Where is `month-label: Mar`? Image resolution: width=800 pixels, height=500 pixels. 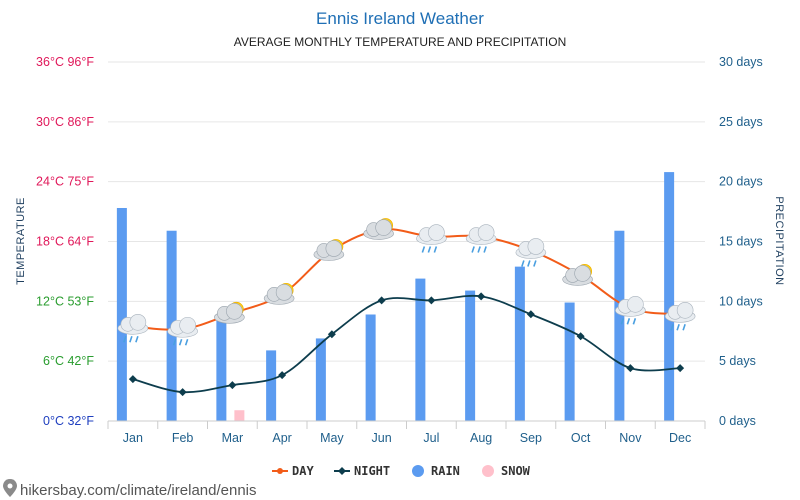
month-label: Mar is located at coordinates (233, 438).